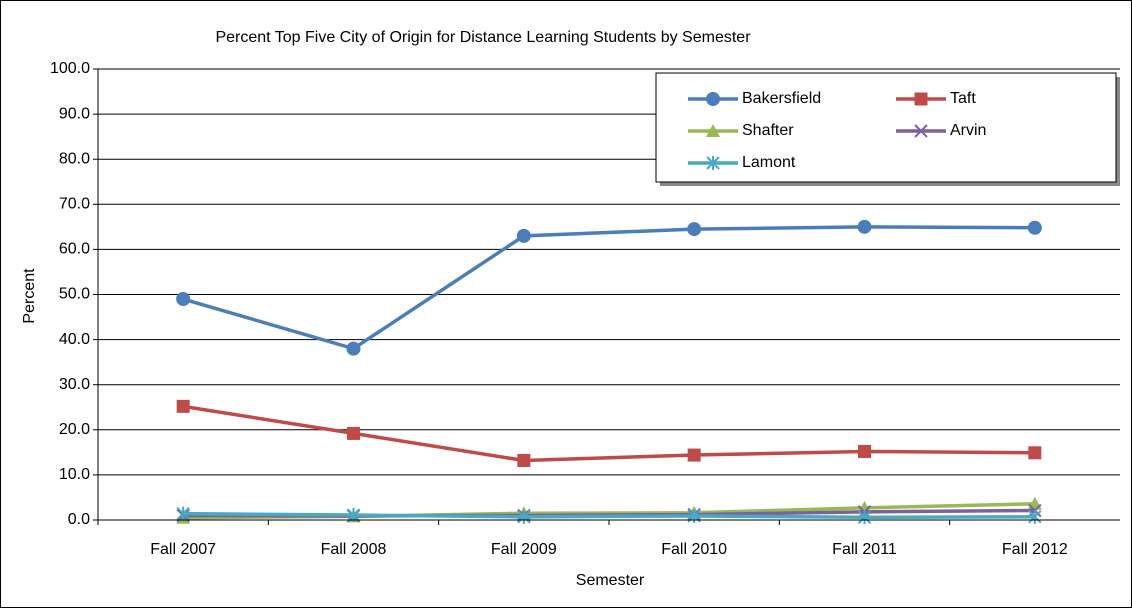 This screenshot has width=1132, height=608. I want to click on y-tick-label: 100.0, so click(70, 68).